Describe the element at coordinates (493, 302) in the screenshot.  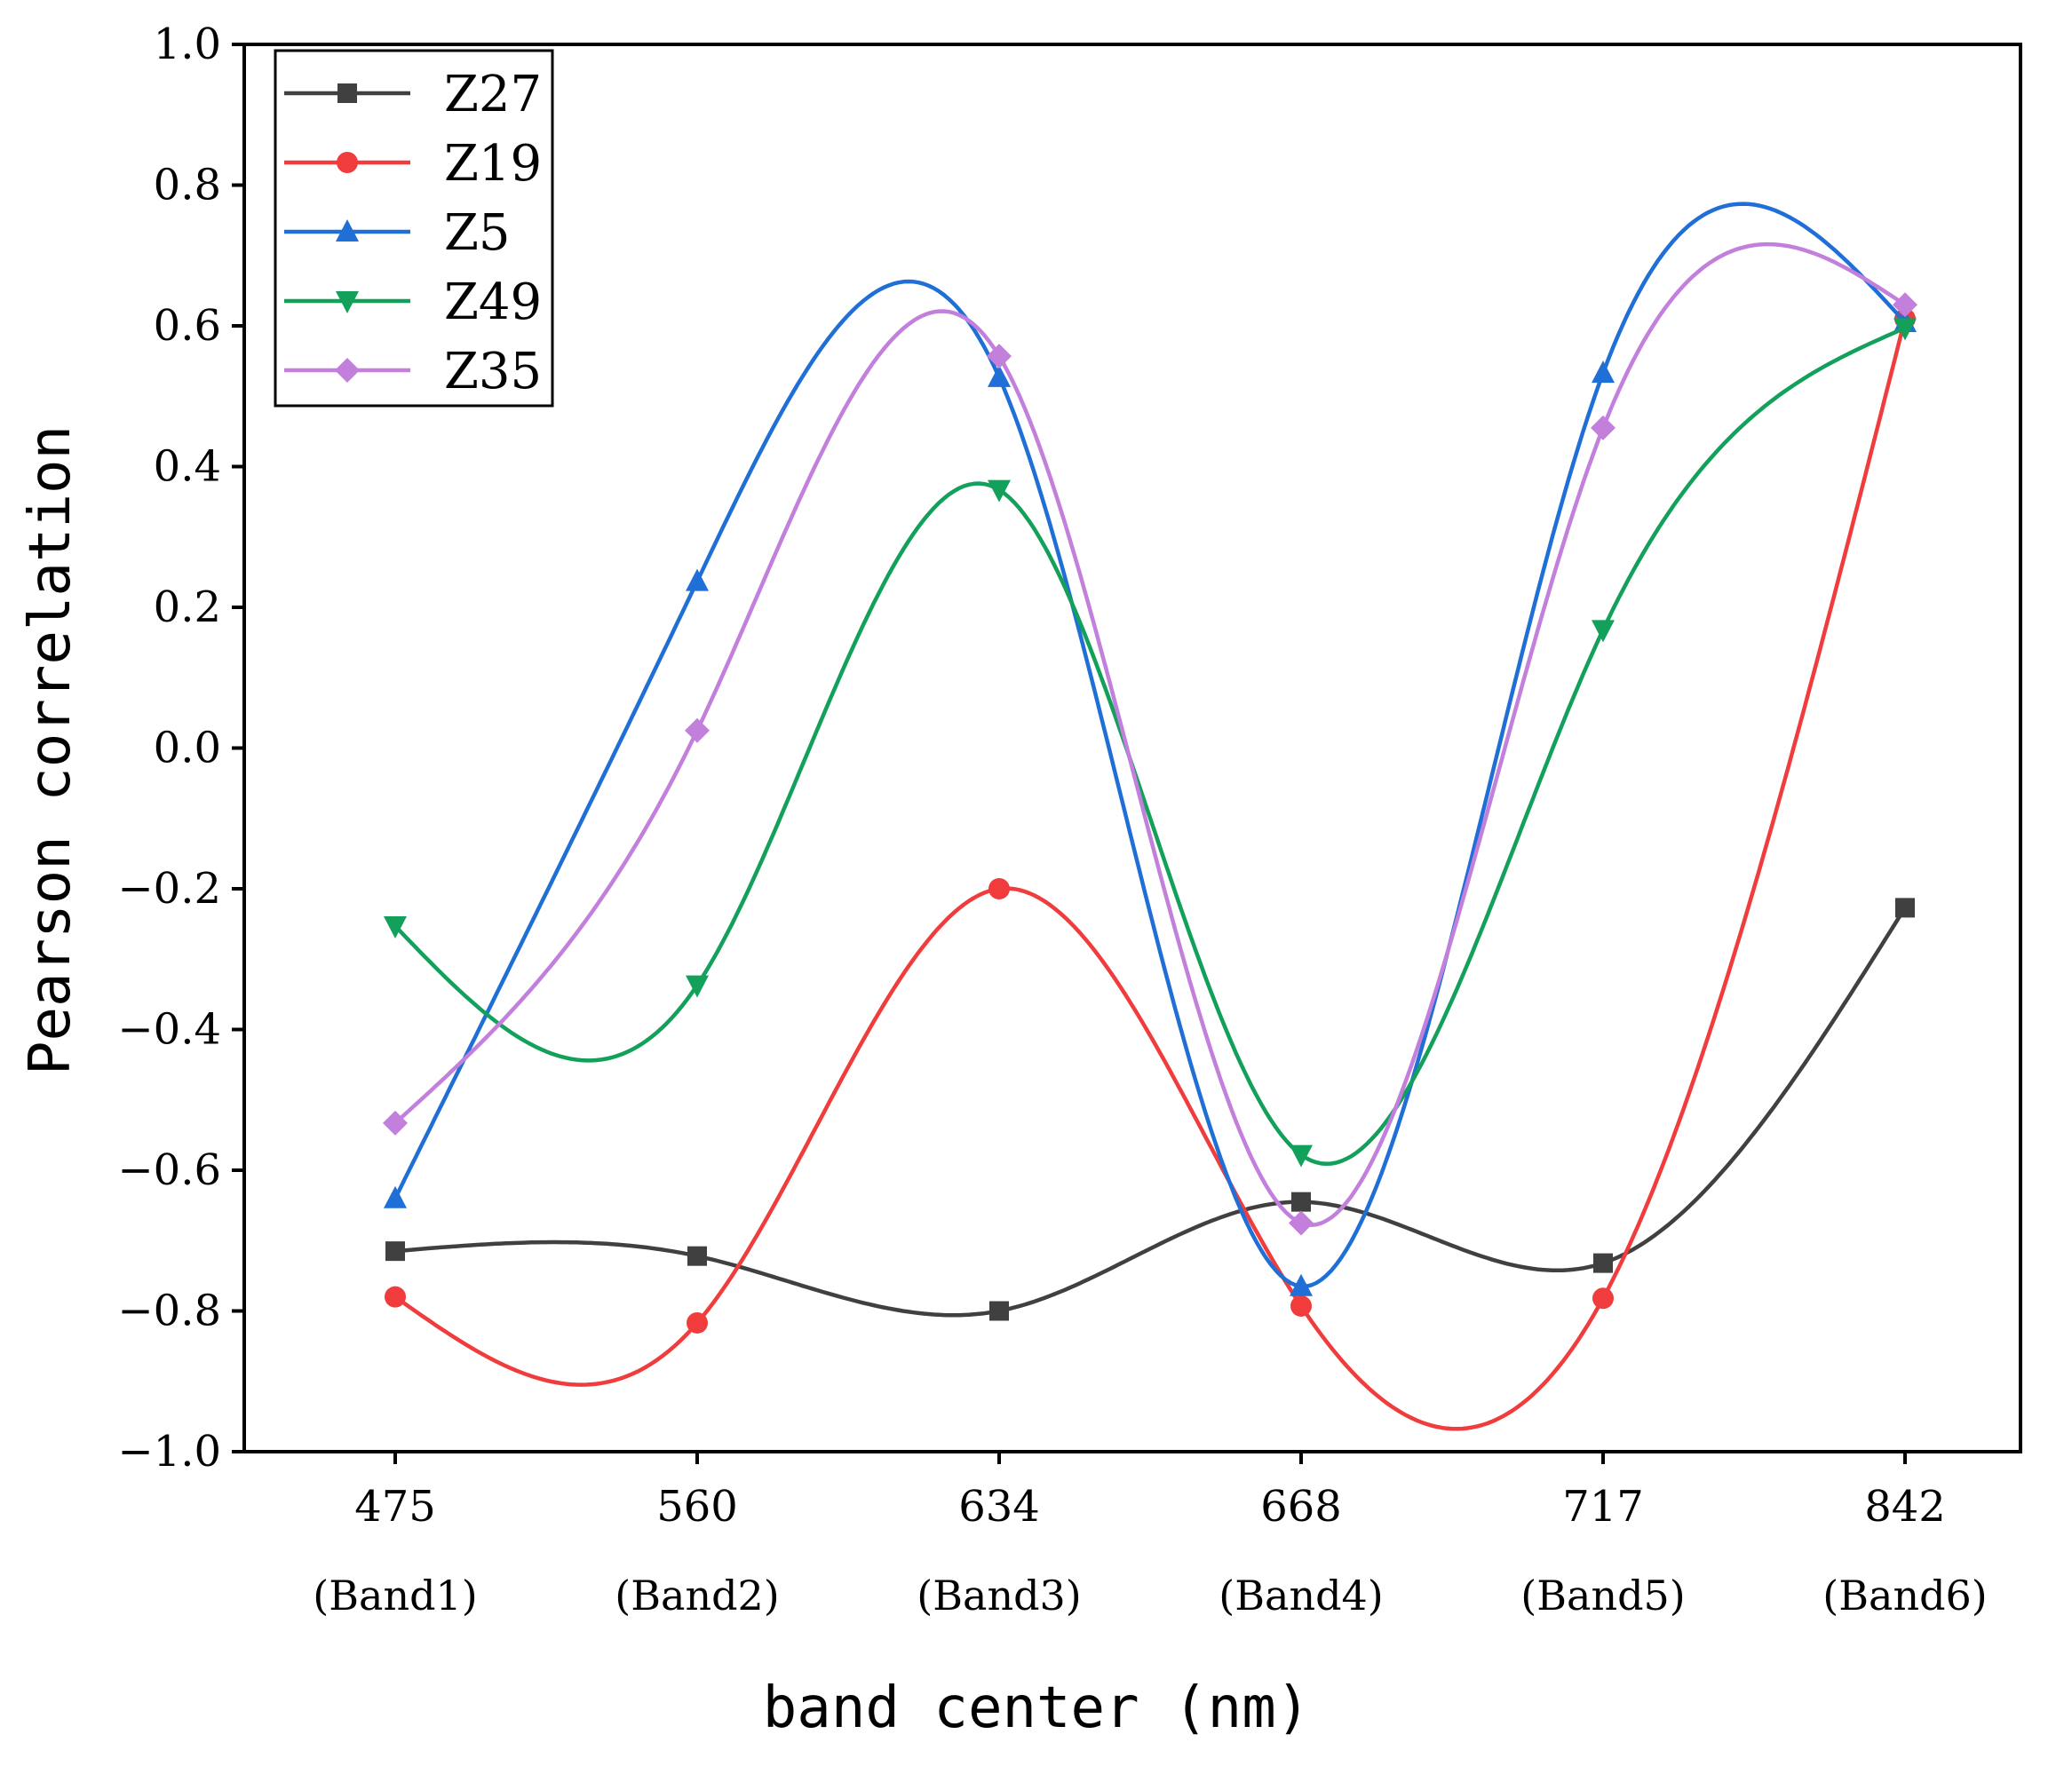
I see `legend-label: Z49` at that location.